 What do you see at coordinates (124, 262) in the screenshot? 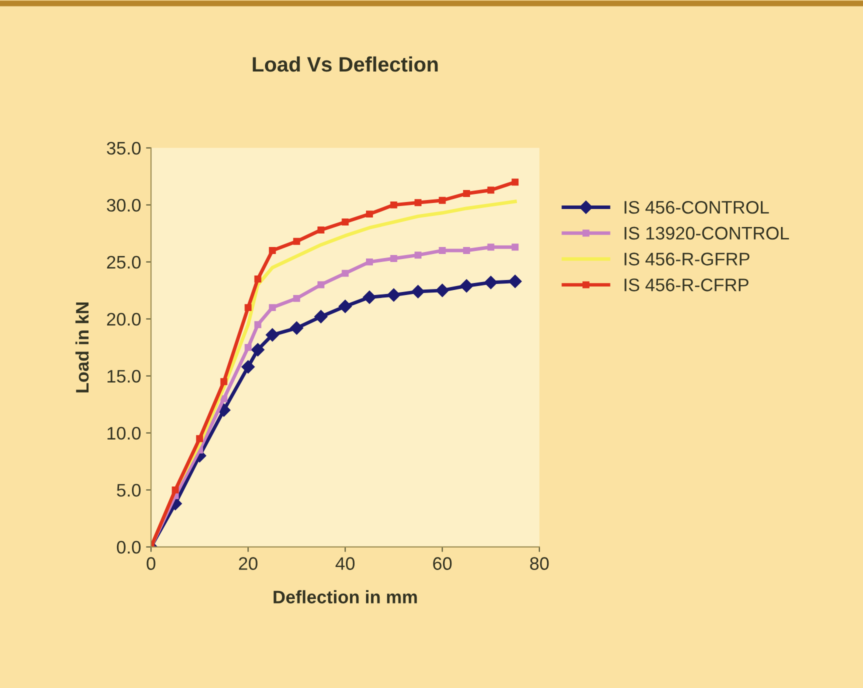
I see `y-tick-label: 25.0` at bounding box center [124, 262].